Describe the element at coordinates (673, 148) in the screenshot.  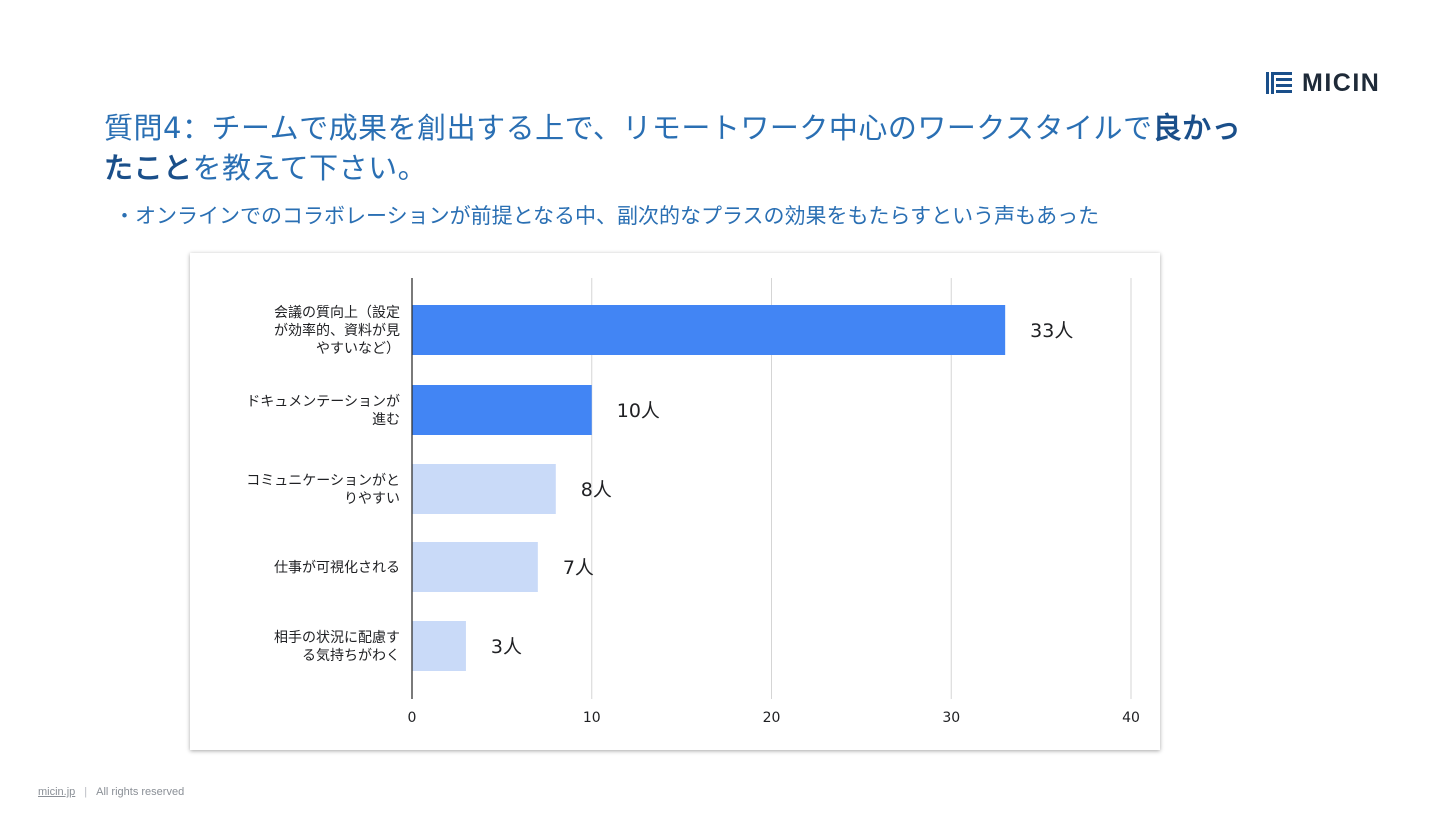
I see `title-emphasis: 良かったこと` at that location.